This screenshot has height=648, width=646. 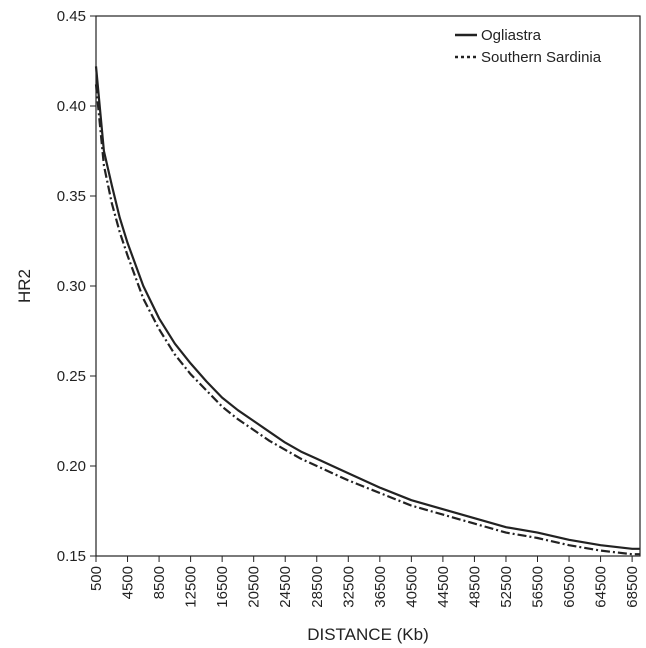 I want to click on y-tick-label: 0.40, so click(x=71, y=106).